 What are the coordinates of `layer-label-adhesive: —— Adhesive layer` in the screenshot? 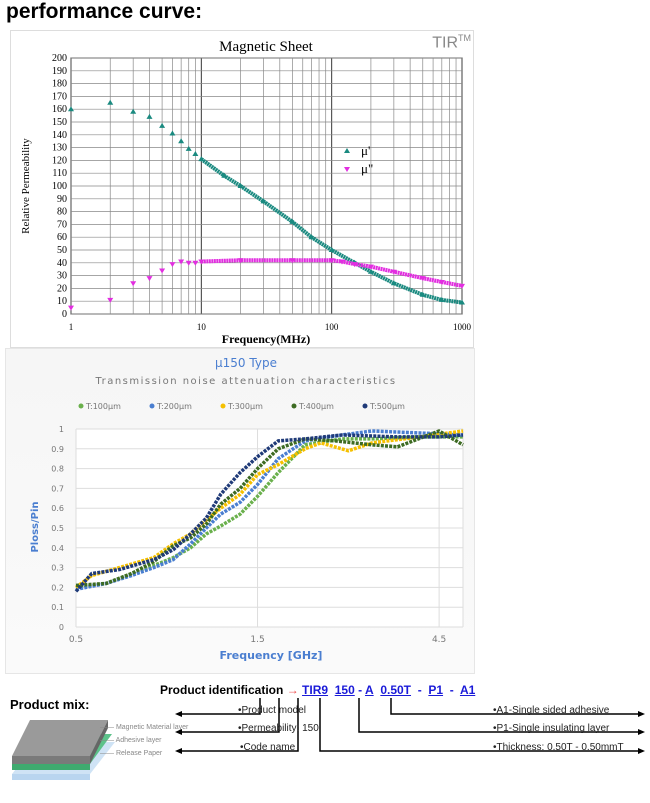 It's located at (131, 740).